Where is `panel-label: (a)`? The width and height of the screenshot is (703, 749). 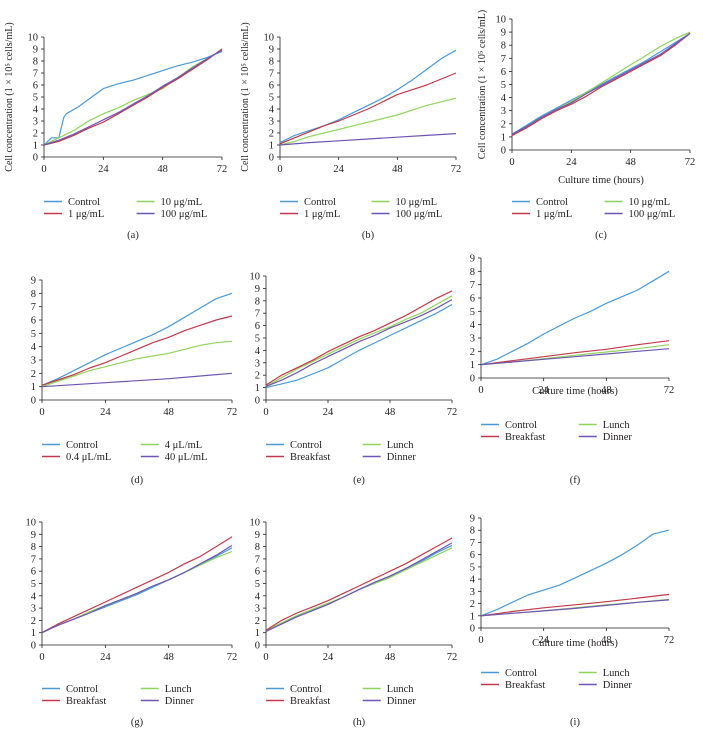 panel-label: (a) is located at coordinates (133, 235).